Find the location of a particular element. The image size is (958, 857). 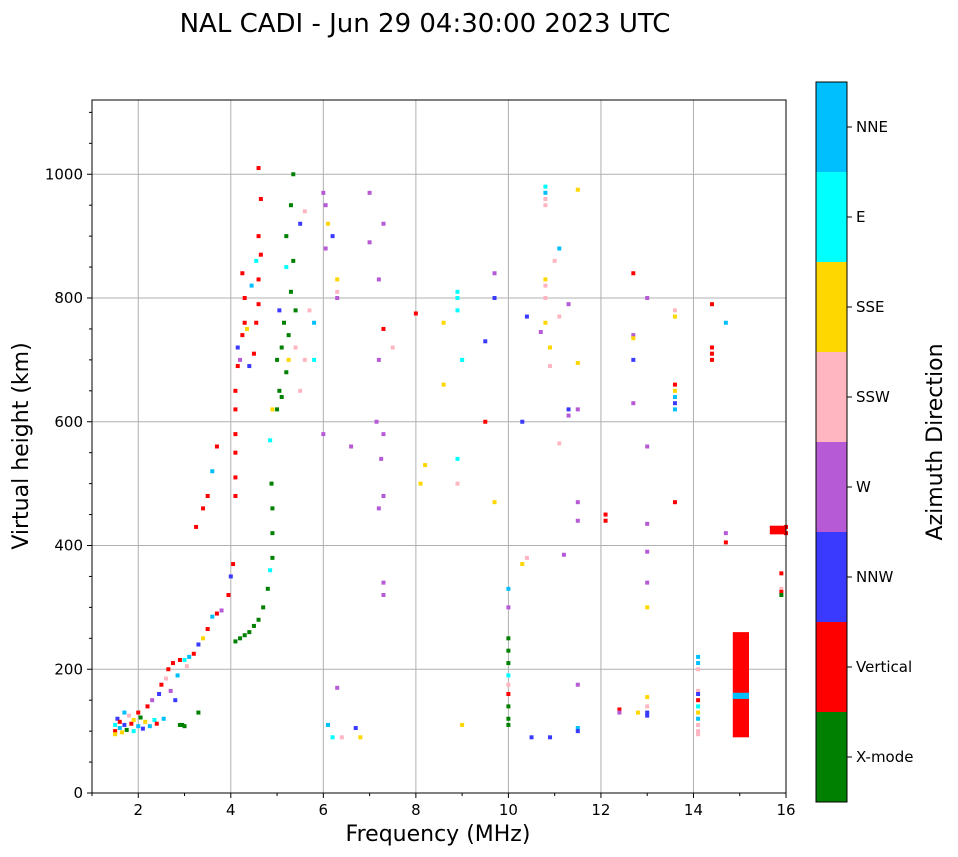

colorbar-tick-label: W is located at coordinates (863, 487).